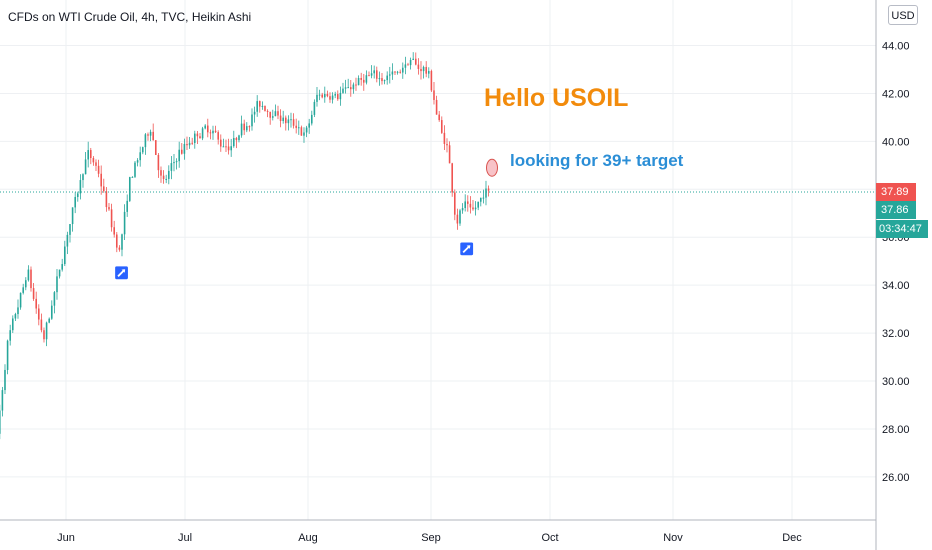 This screenshot has width=932, height=550. I want to click on idea-markers, so click(294, 261).